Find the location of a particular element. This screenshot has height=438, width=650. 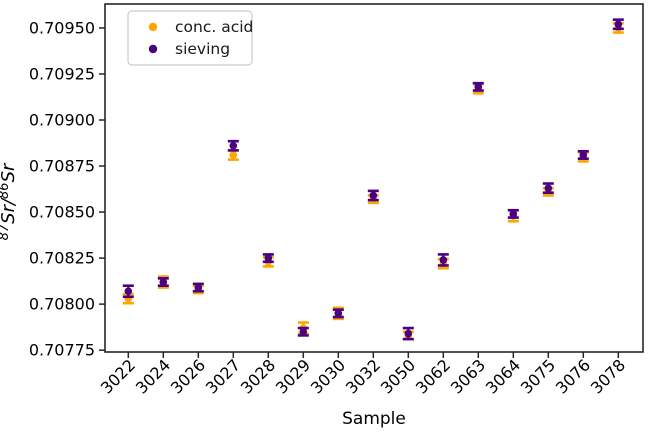

y-tick-label: 0.70800 is located at coordinates (62, 304).